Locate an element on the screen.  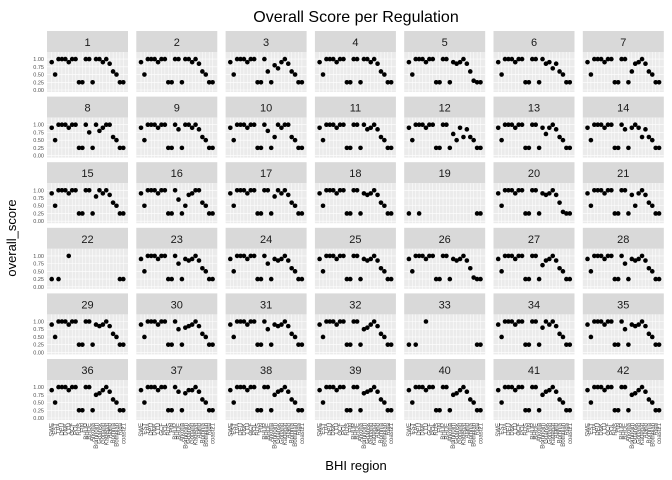
x-tick-label: Kattegat is located at coordinates (286, 434).